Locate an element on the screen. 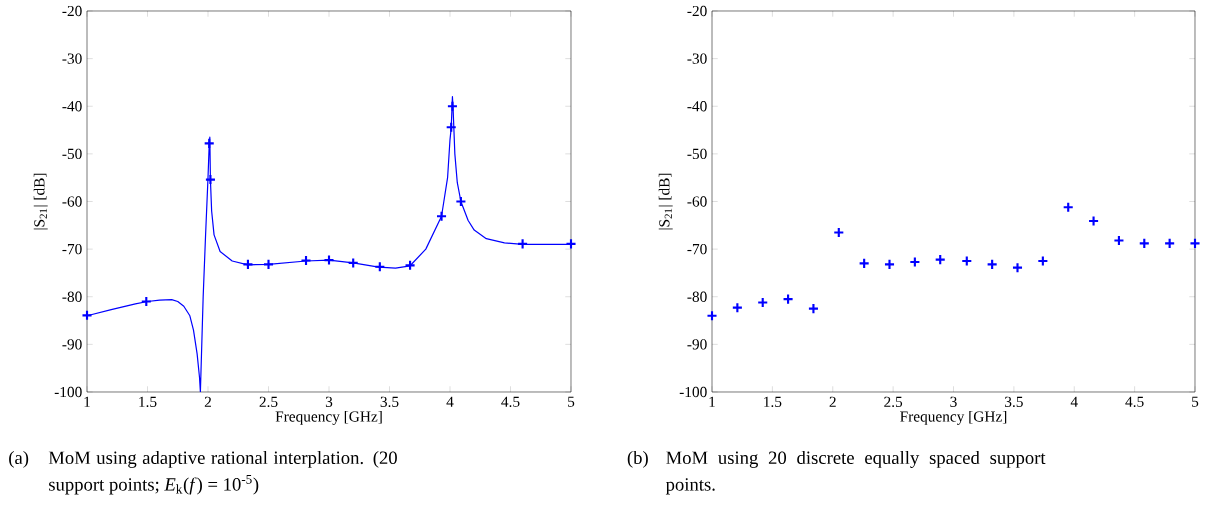  text: (a) is located at coordinates (19, 459).